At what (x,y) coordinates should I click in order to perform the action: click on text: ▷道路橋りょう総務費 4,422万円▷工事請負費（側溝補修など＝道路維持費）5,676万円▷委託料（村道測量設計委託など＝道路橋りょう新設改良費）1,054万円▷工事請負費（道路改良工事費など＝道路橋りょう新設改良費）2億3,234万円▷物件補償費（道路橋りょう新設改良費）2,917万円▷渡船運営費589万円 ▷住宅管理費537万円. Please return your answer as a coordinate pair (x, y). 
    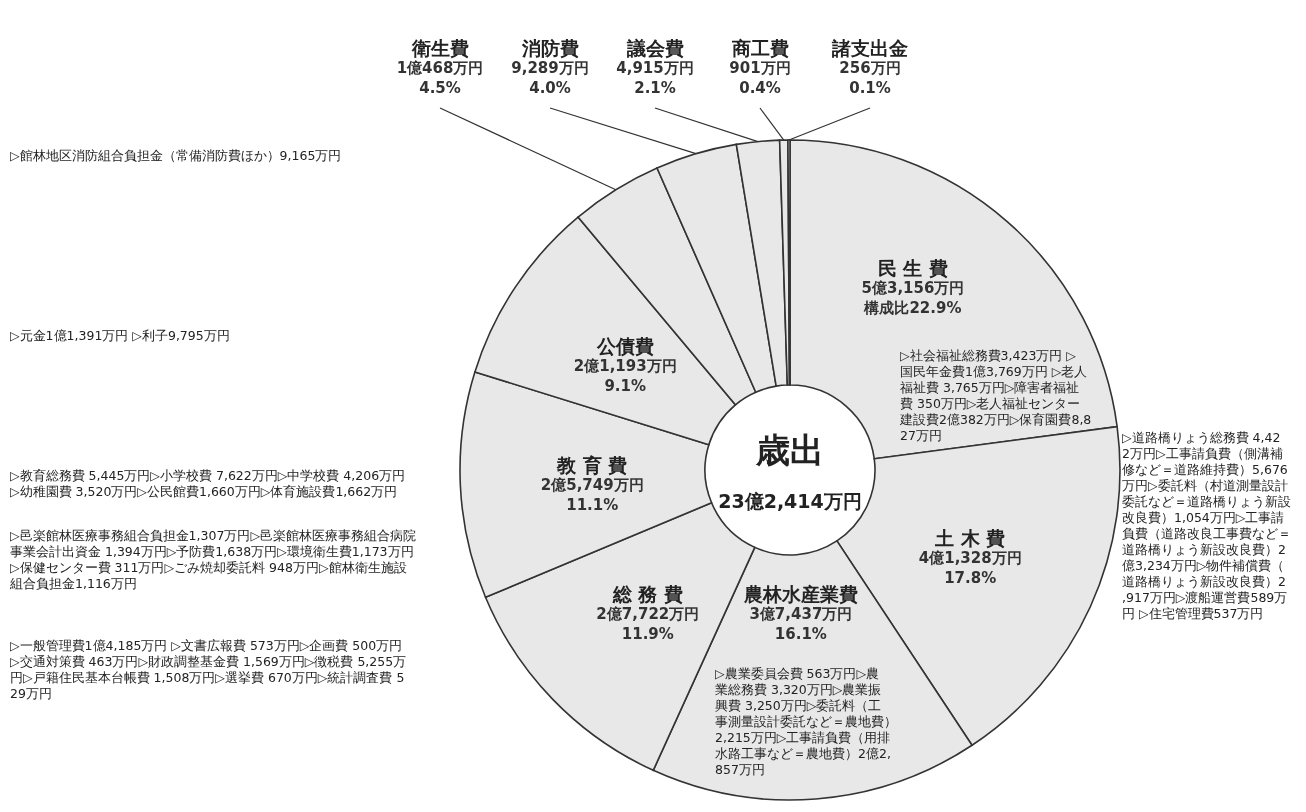
    Looking at the image, I should click on (1206, 525).